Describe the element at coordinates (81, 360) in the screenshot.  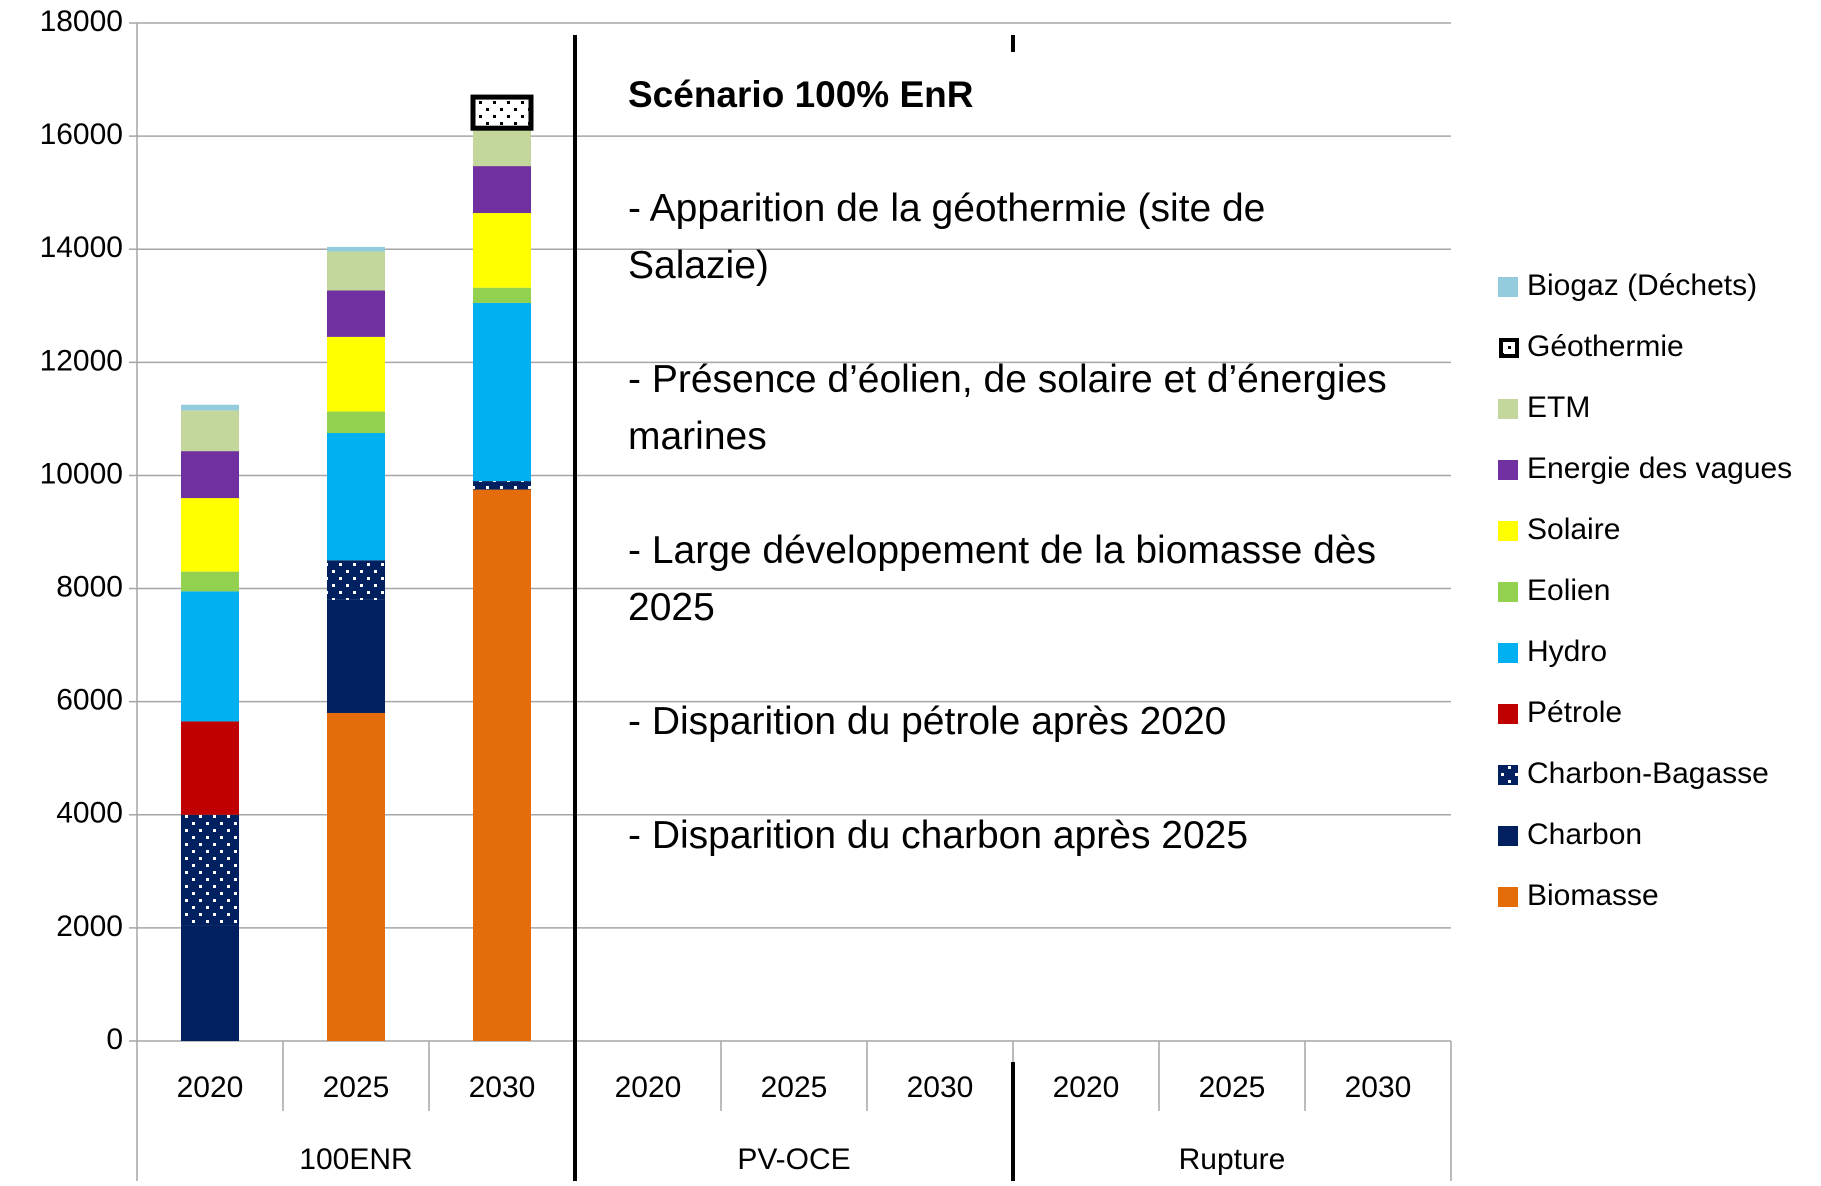
I see `y-tick-label: 12000` at that location.